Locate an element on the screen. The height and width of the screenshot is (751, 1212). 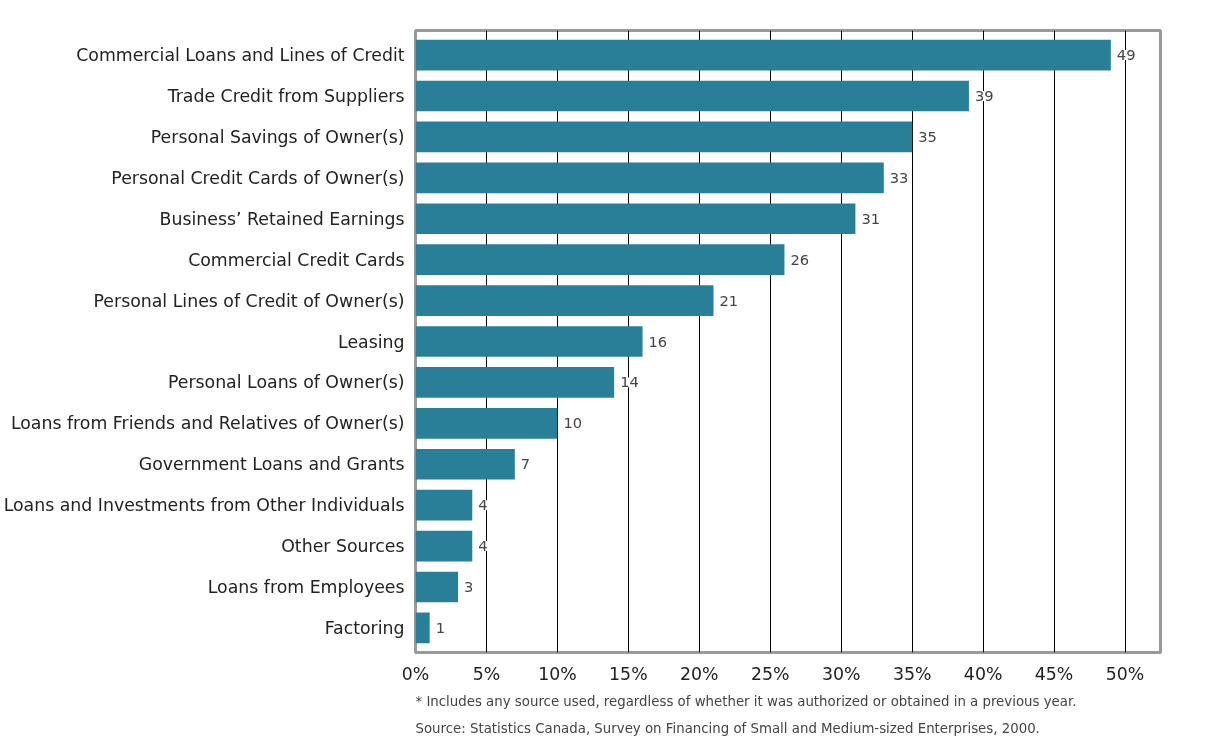
text: * Includes any source used, regardless of whether it was authorized or obtained in a previous year. is located at coordinates (746, 701).